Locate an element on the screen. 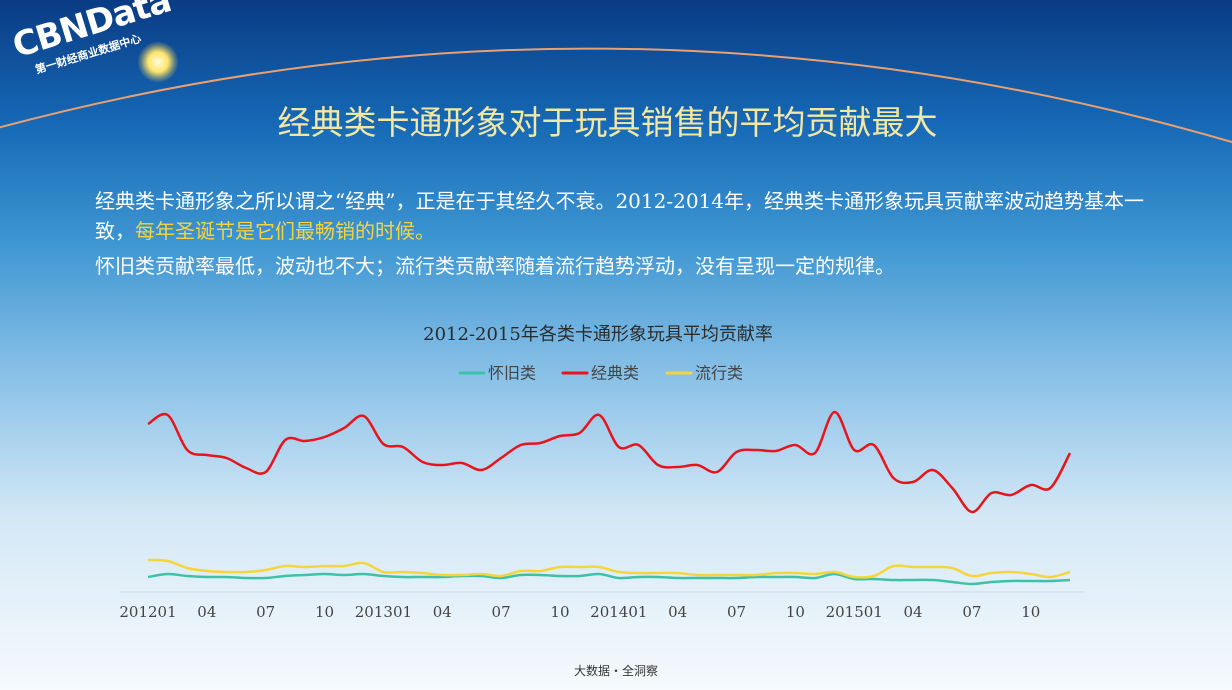  x-tick-label: 201301 is located at coordinates (383, 612).